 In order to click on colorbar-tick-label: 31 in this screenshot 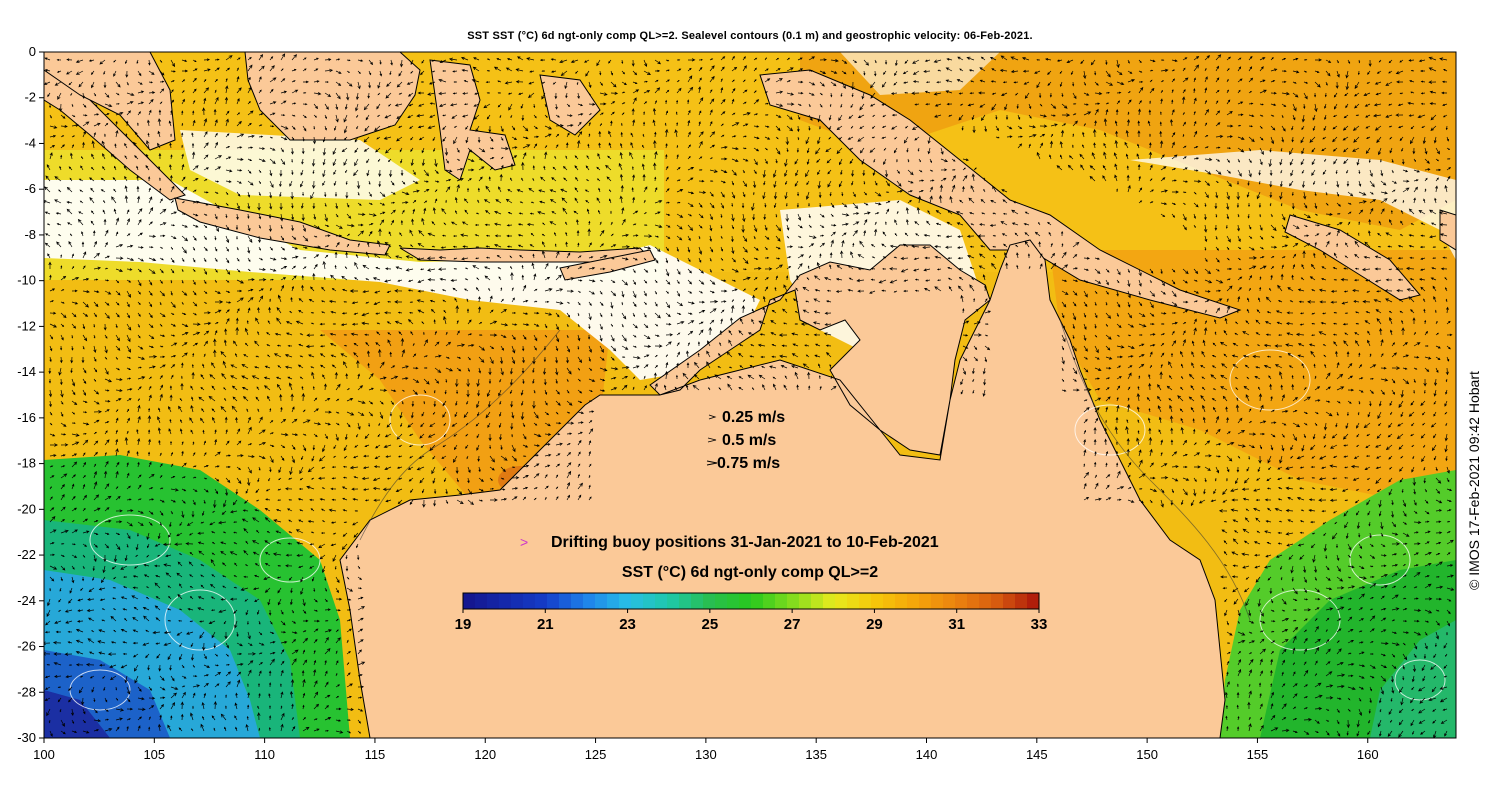, I will do `click(956, 624)`.